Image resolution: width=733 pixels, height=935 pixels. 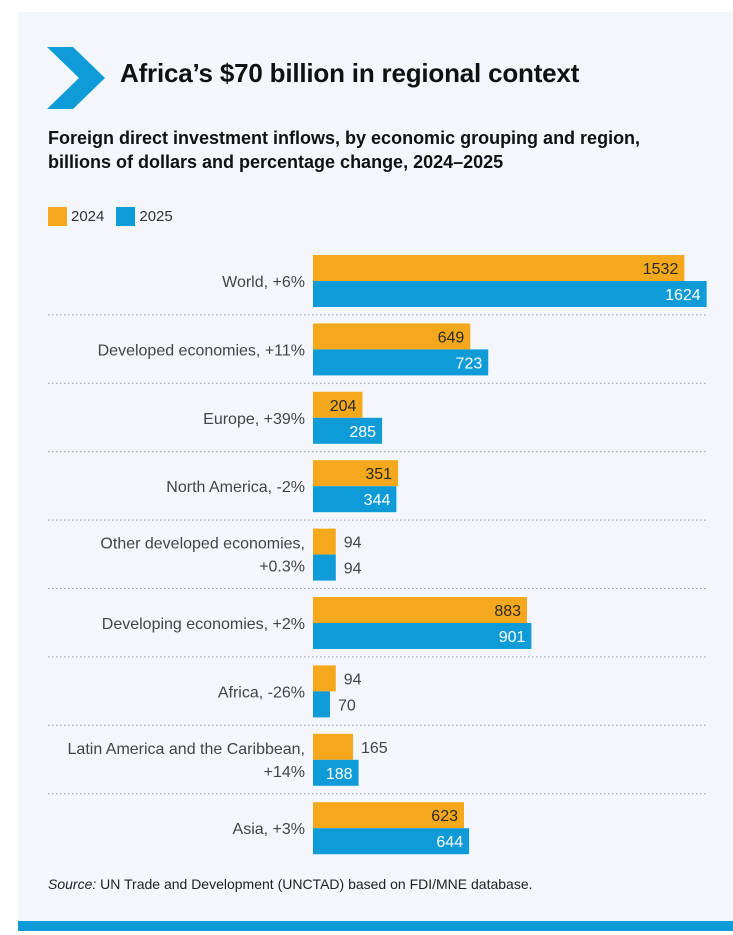 I want to click on category-label: Developing economies, +2%, so click(x=203, y=624).